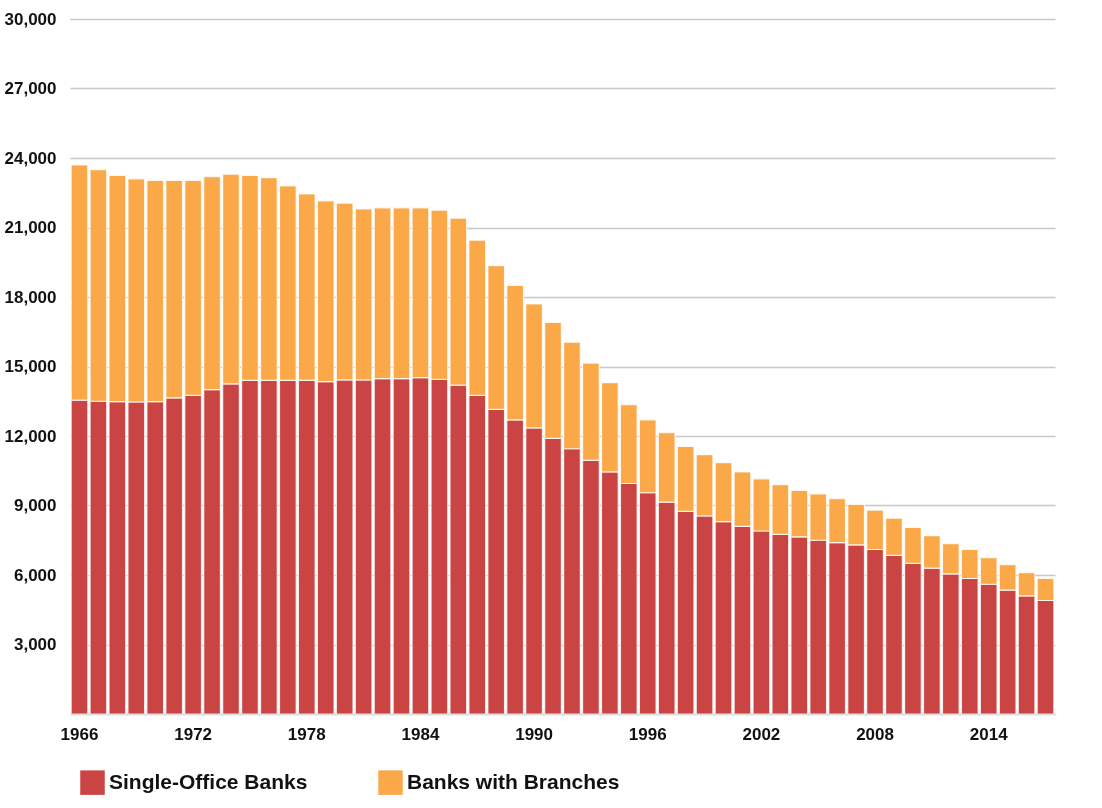  I want to click on legend-label: Banks with Branches, so click(513, 781).